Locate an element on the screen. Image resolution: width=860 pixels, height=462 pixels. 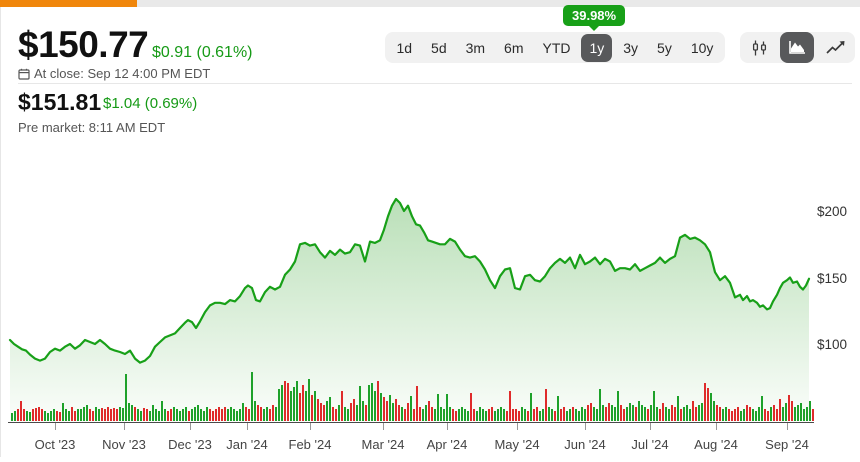
range-button-ytd: YTD is located at coordinates (556, 47).